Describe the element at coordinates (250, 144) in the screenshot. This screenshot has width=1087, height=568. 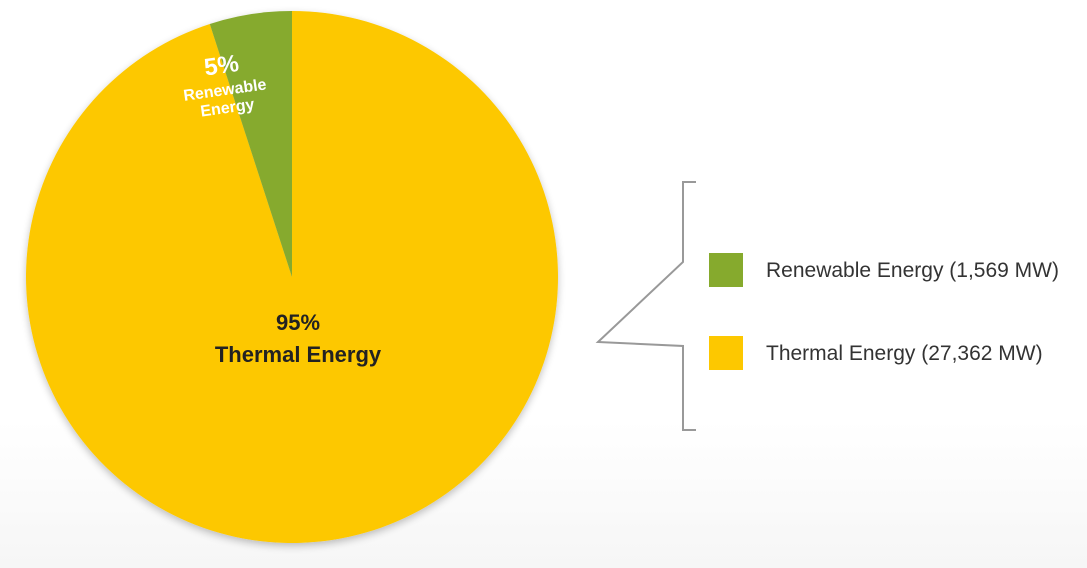
I see `pie-slice-renewable-energy` at that location.